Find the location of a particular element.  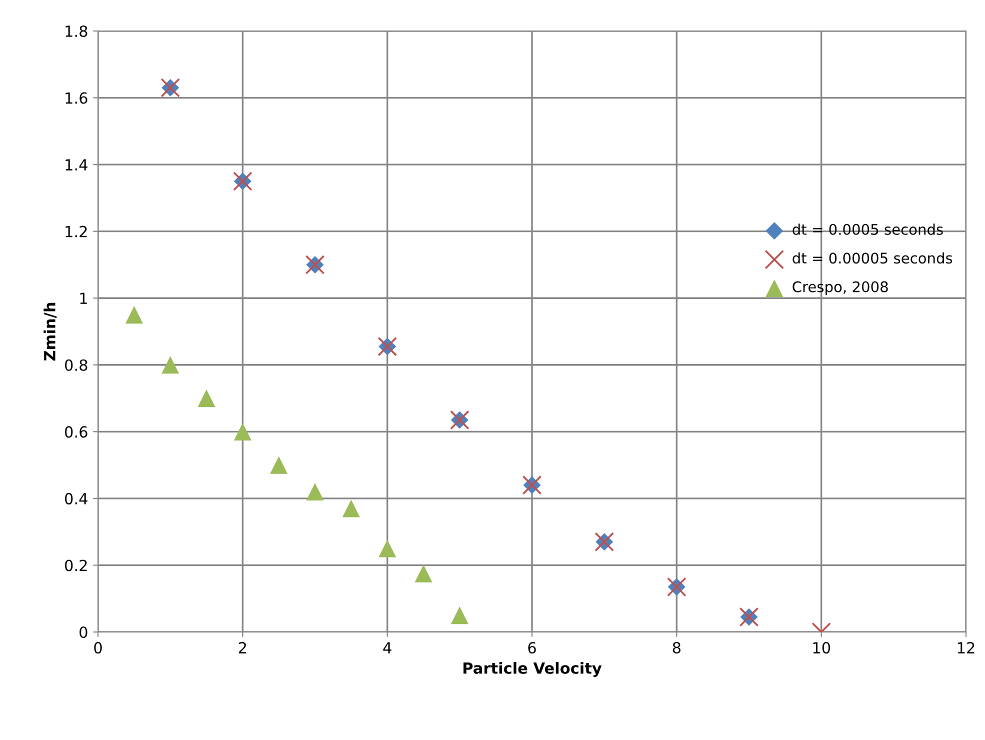

y-axis-title: Zmin/h is located at coordinates (50, 331).